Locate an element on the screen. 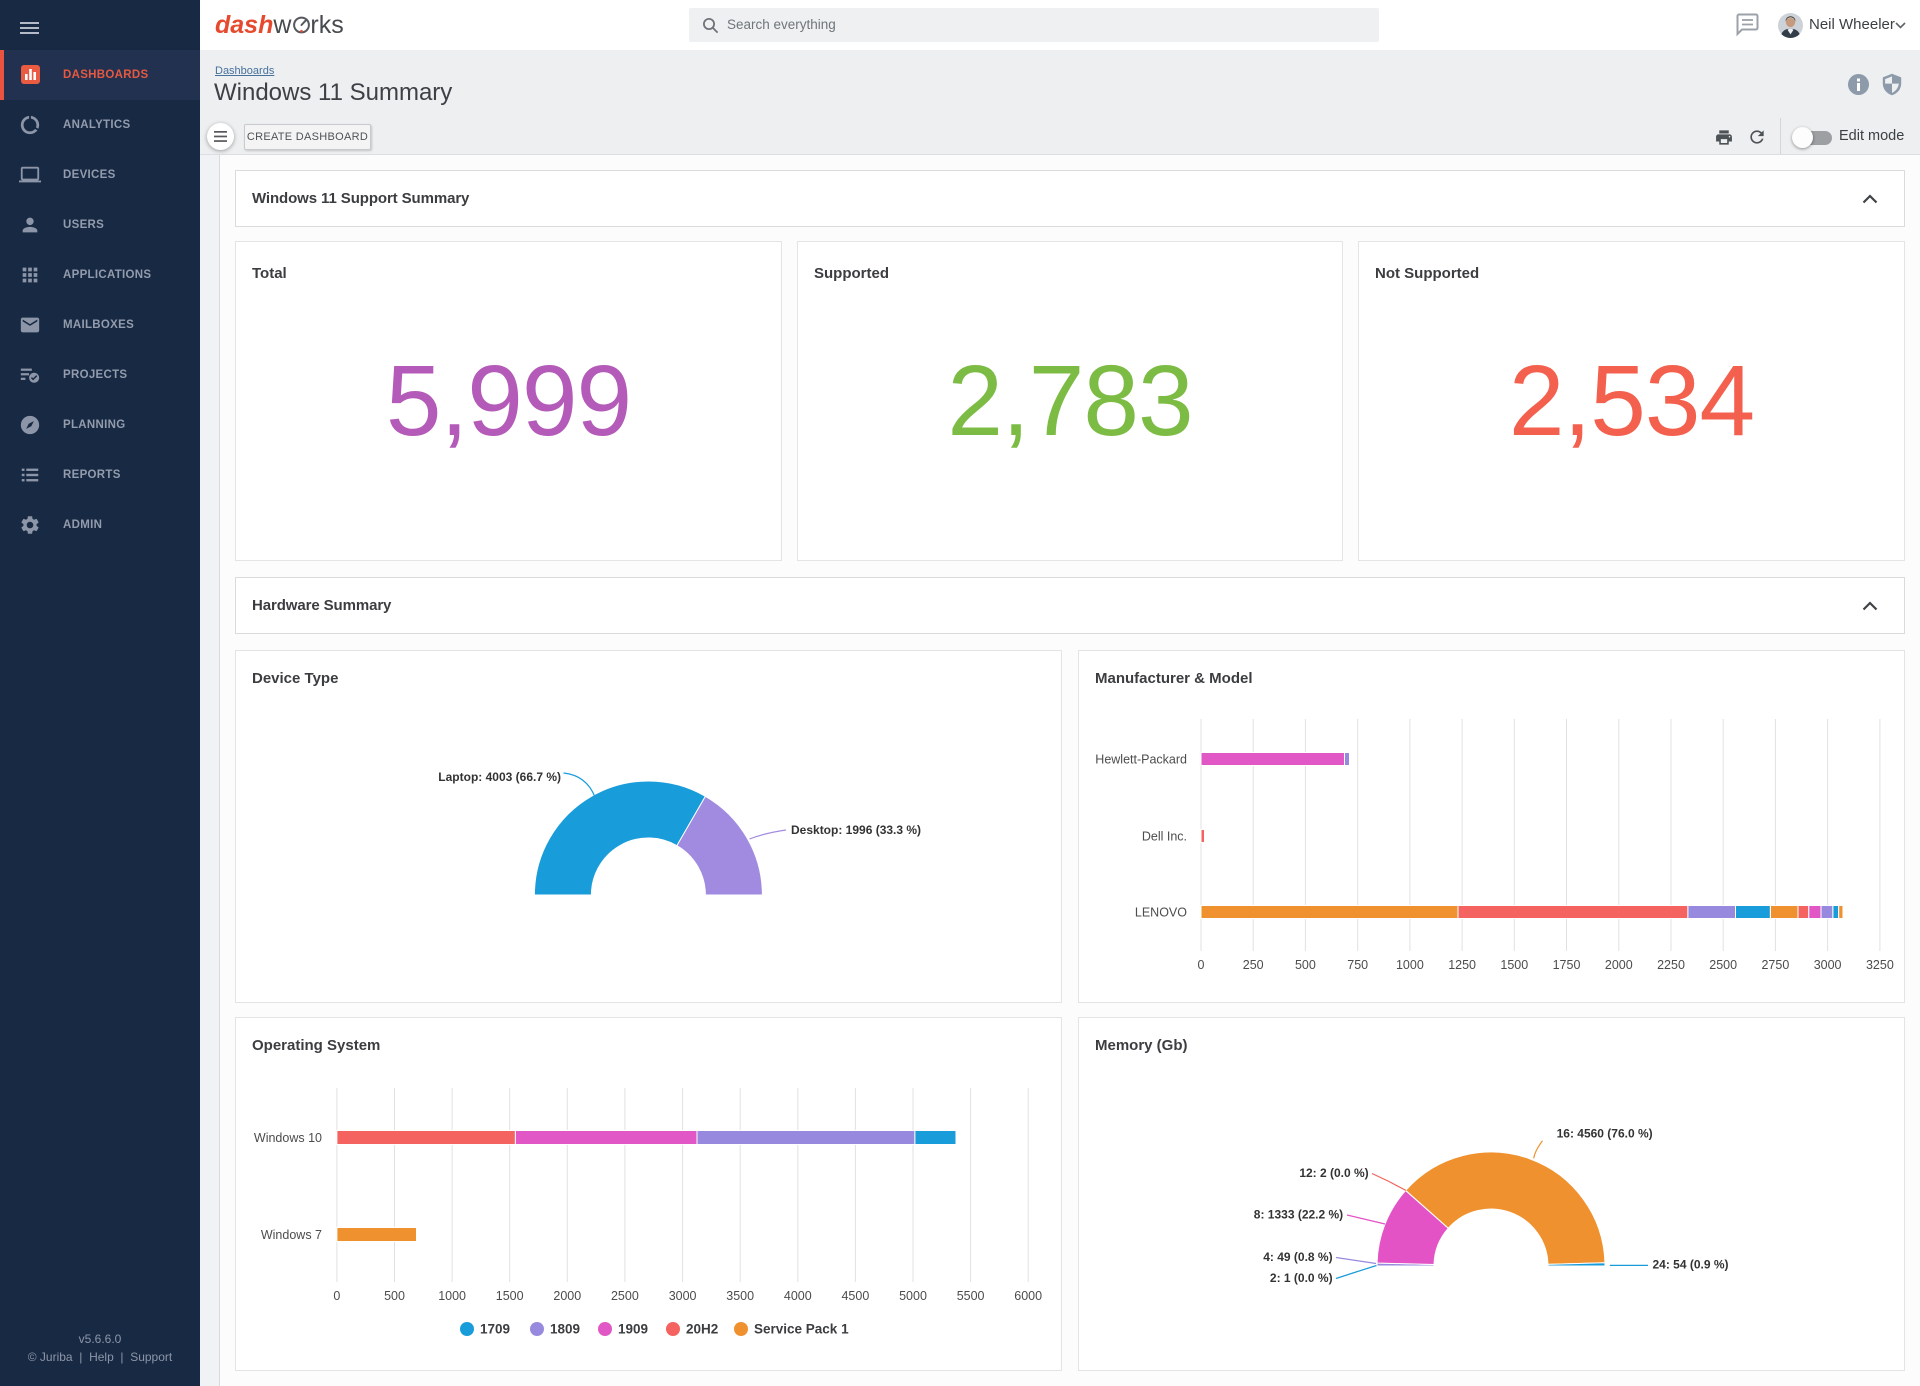 The image size is (1920, 1386). svg-text: 6000 is located at coordinates (1028, 1296).